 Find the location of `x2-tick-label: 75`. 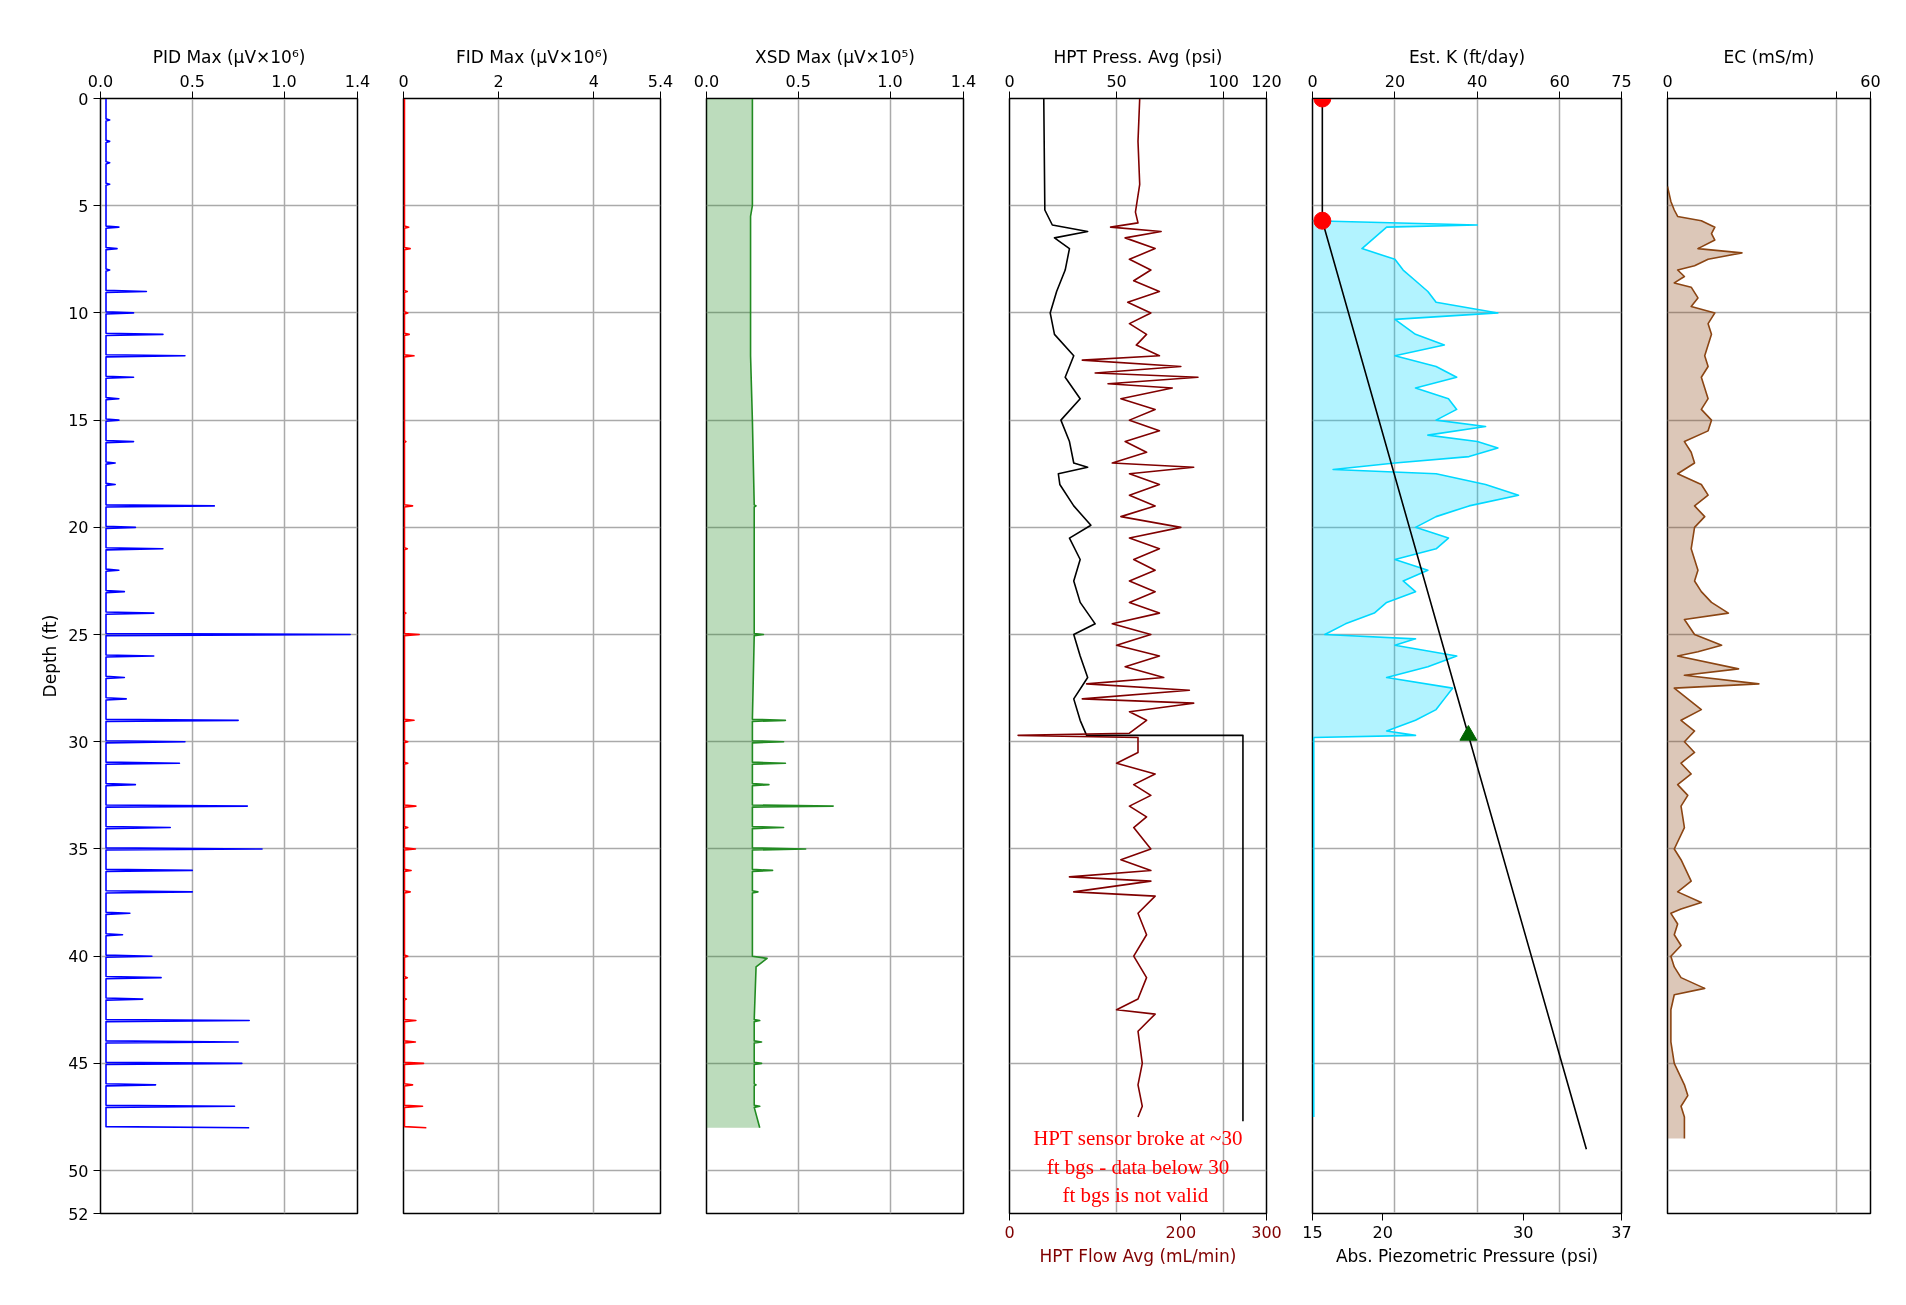

x2-tick-label: 75 is located at coordinates (1621, 81).